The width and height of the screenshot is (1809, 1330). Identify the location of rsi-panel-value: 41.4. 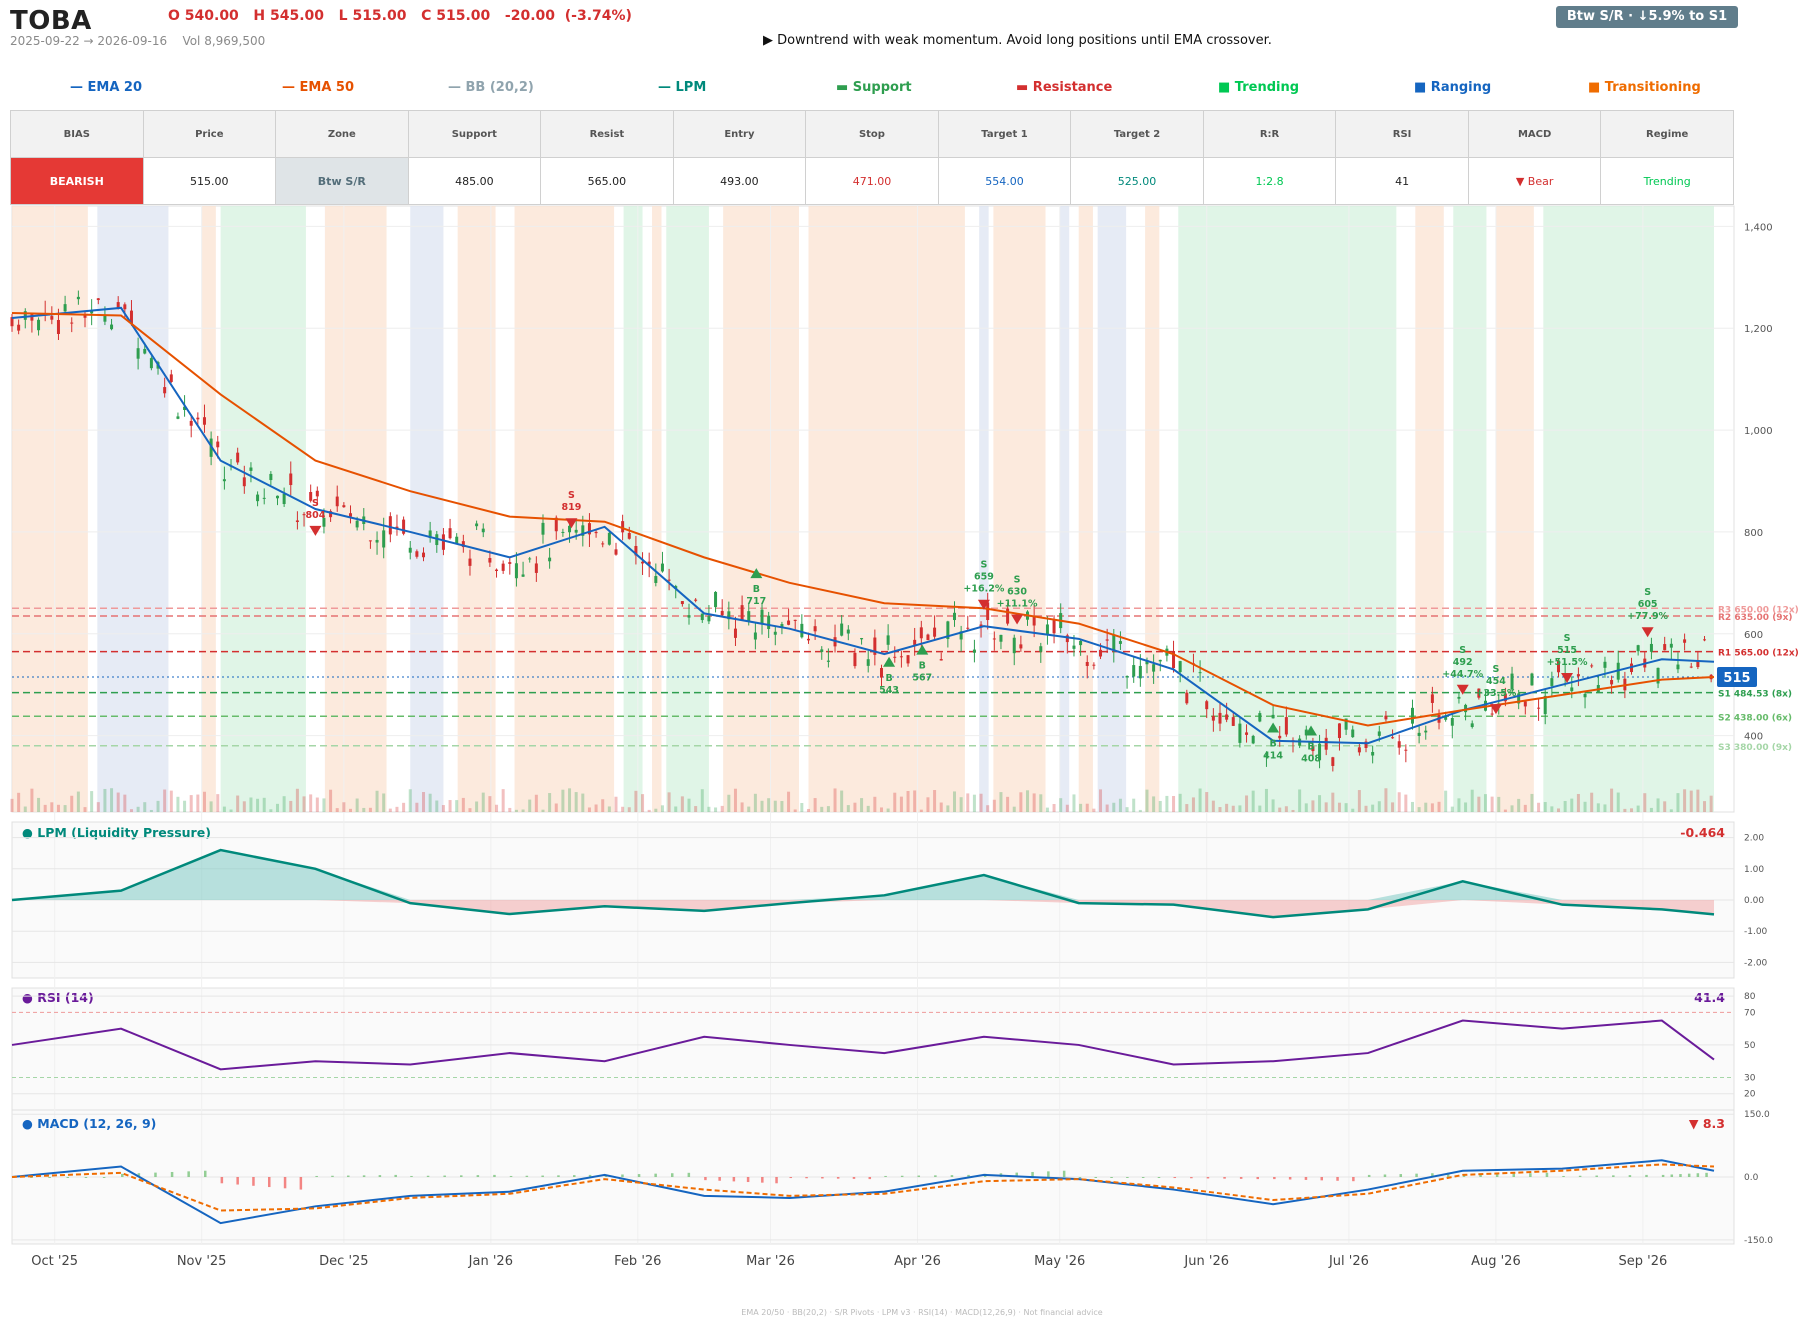
(1709, 997).